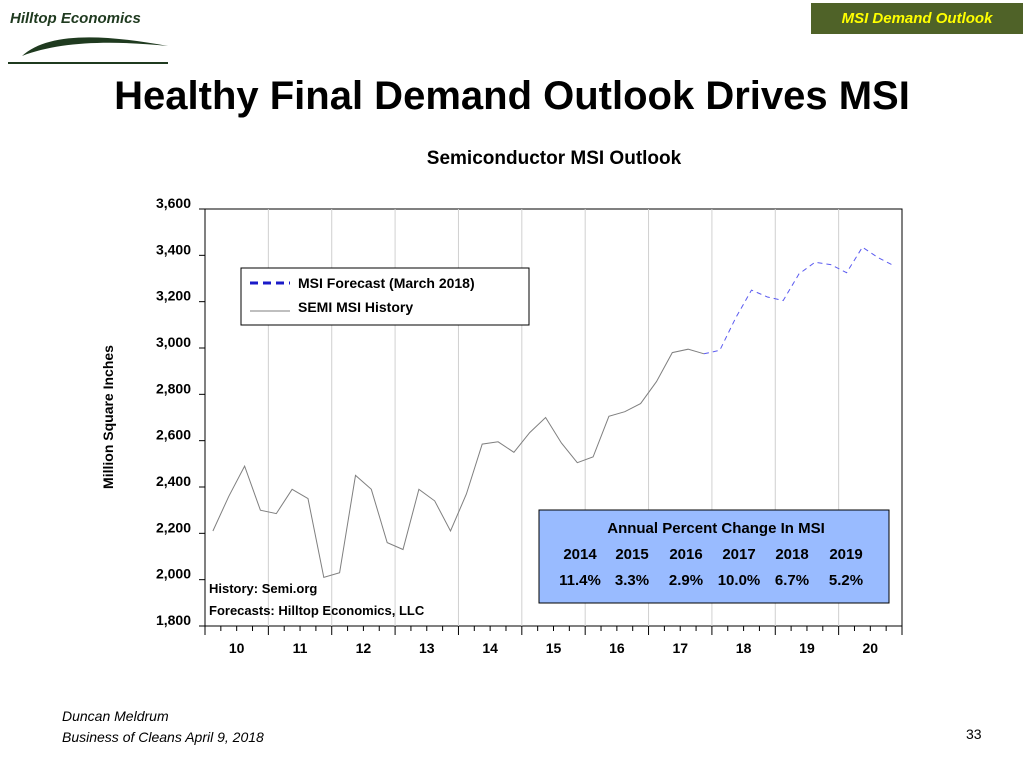 The width and height of the screenshot is (1024, 768). I want to click on x-tick-label: 18, so click(744, 648).